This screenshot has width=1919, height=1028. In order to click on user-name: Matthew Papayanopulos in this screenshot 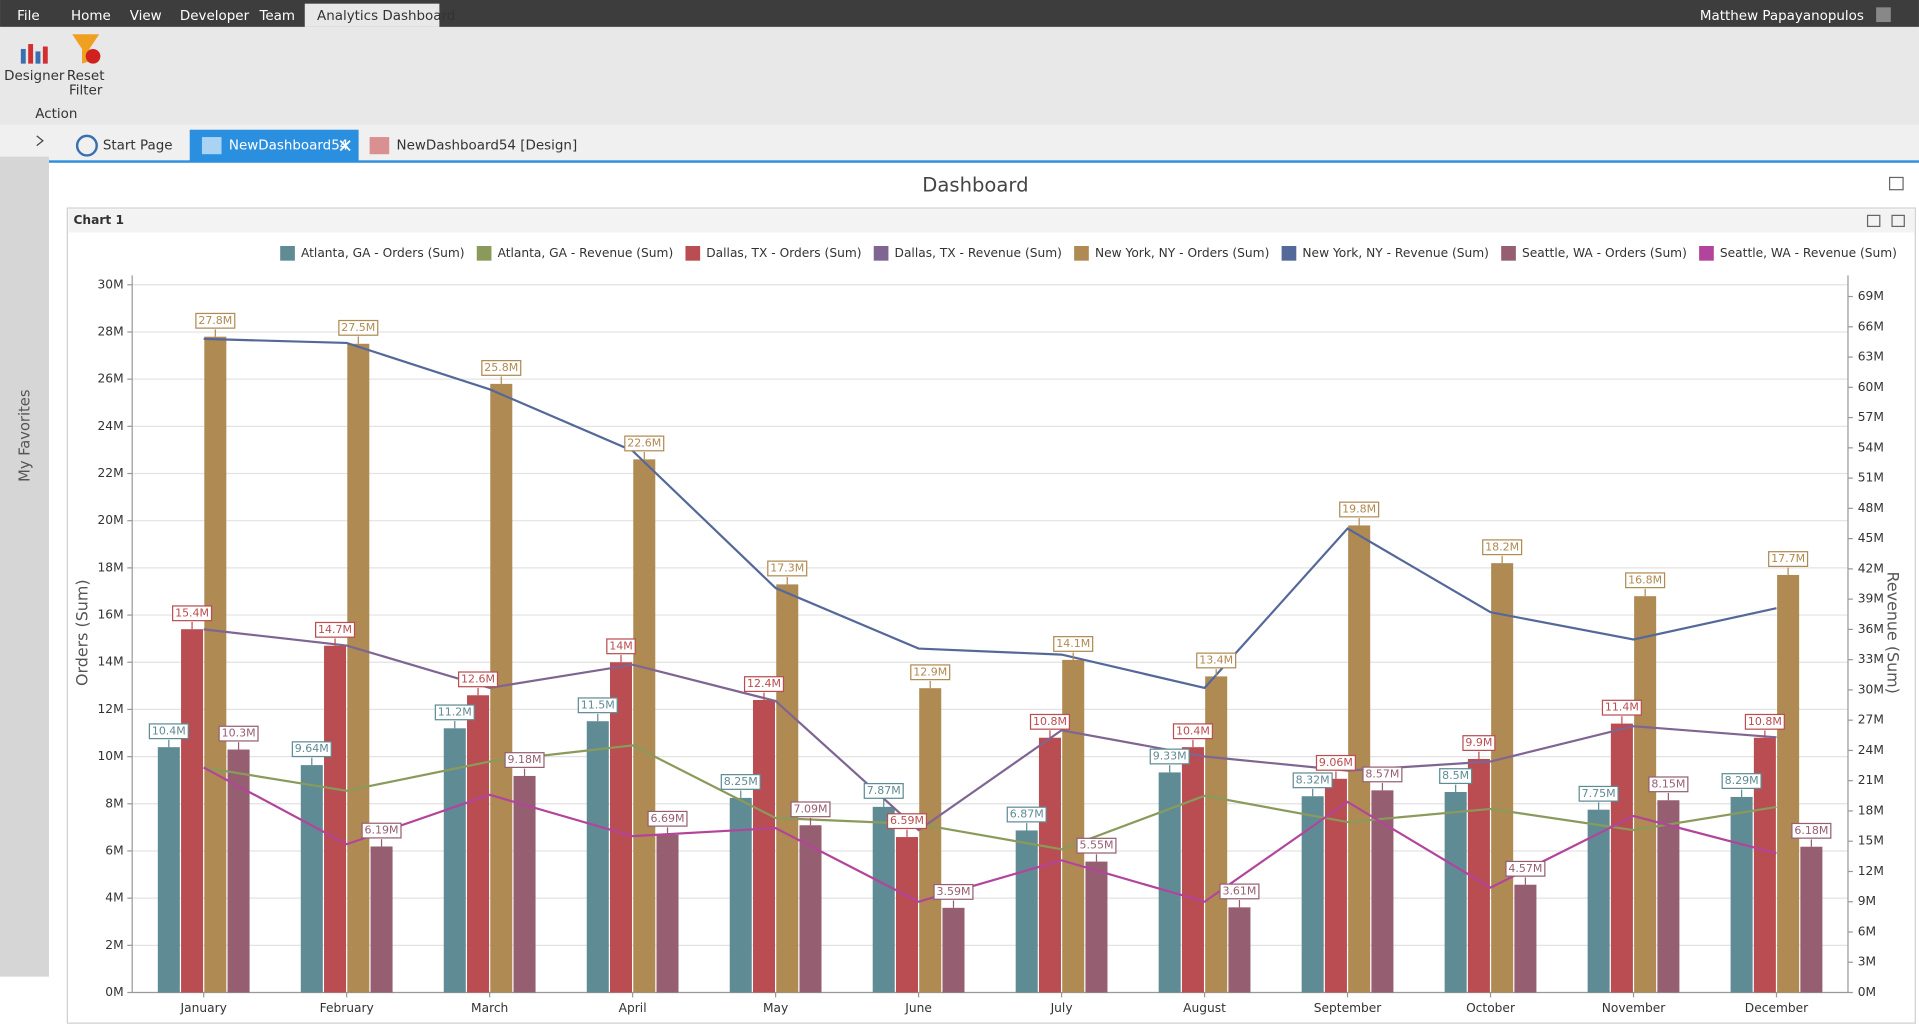, I will do `click(1782, 16)`.